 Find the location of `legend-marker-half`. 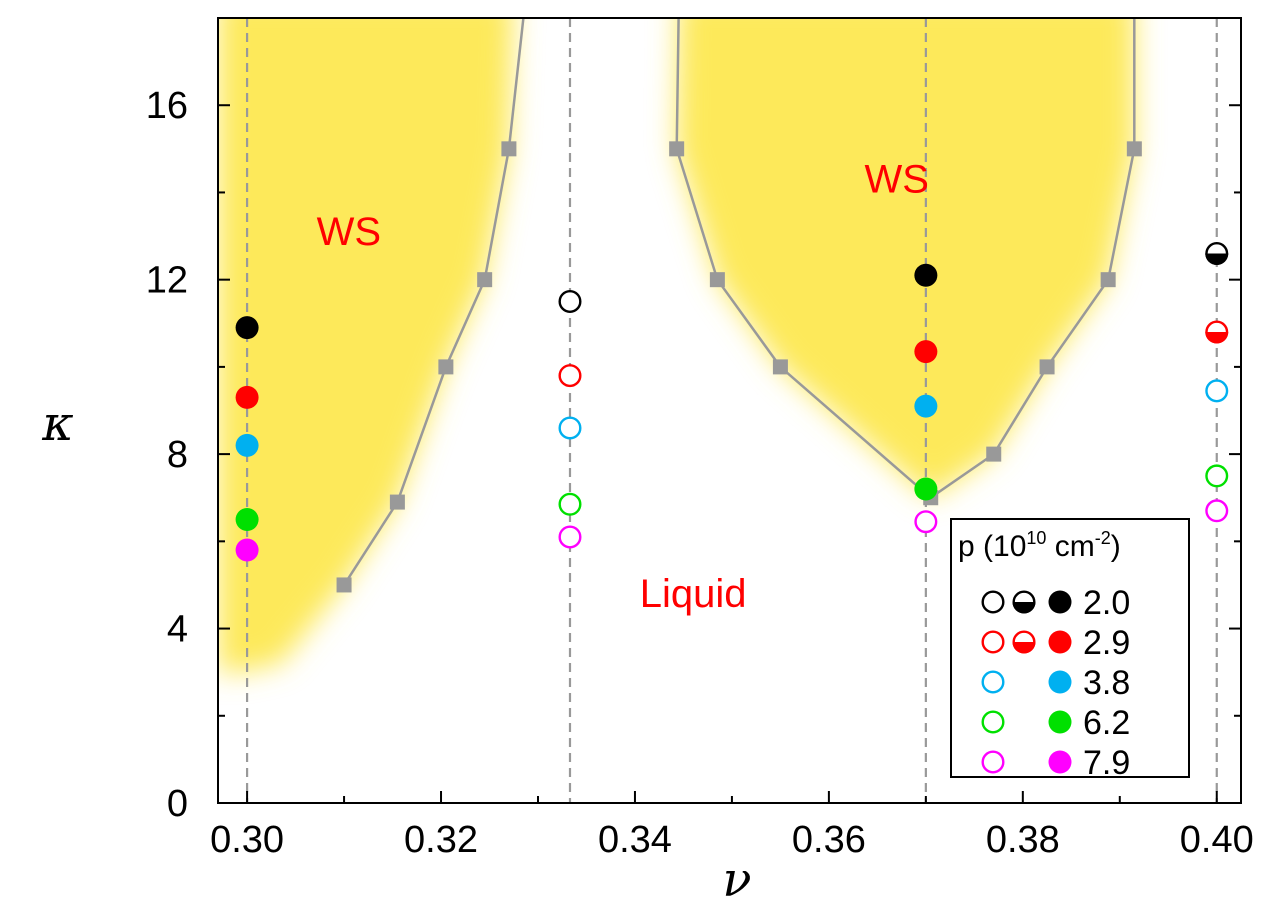

legend-marker-half is located at coordinates (1024, 602).